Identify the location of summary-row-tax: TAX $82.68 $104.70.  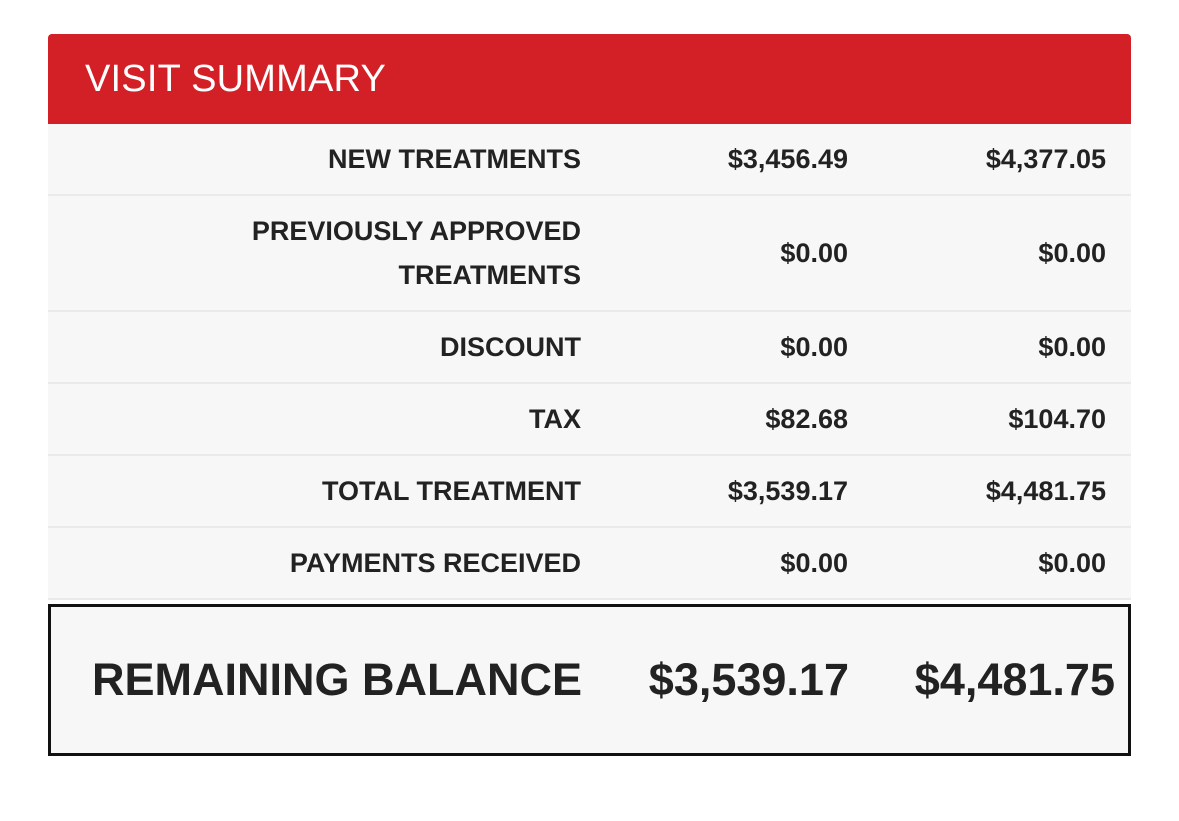
(589, 420).